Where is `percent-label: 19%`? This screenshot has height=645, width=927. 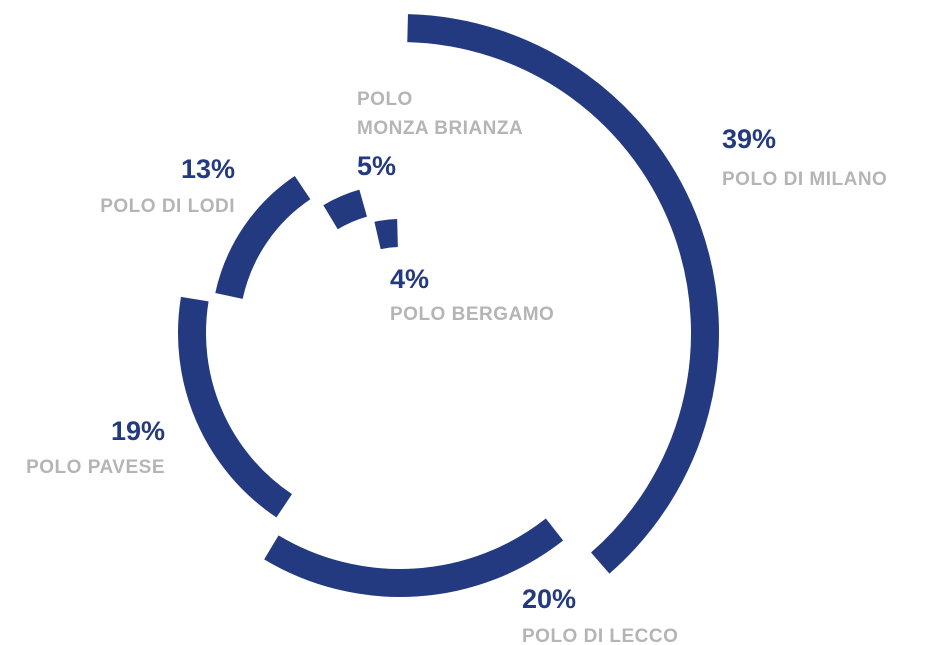
percent-label: 19% is located at coordinates (137, 431).